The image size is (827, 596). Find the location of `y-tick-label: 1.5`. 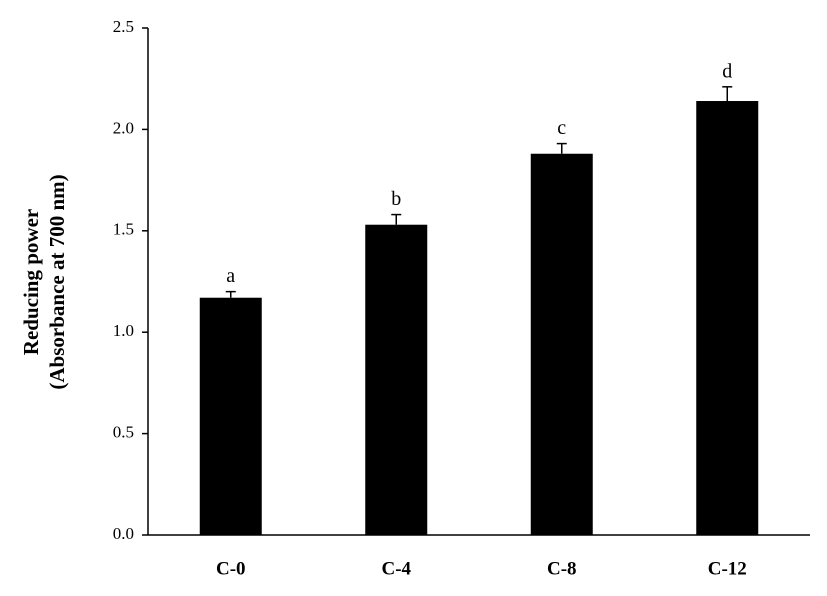

y-tick-label: 1.5 is located at coordinates (123, 229).